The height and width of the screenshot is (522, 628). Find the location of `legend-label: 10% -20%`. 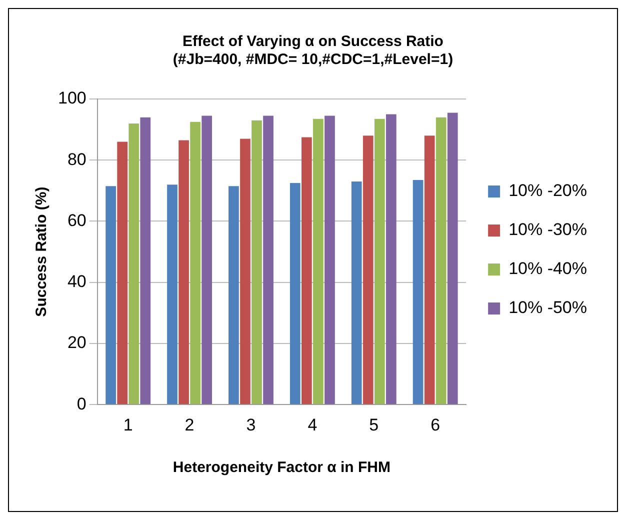

legend-label: 10% -20% is located at coordinates (548, 190).